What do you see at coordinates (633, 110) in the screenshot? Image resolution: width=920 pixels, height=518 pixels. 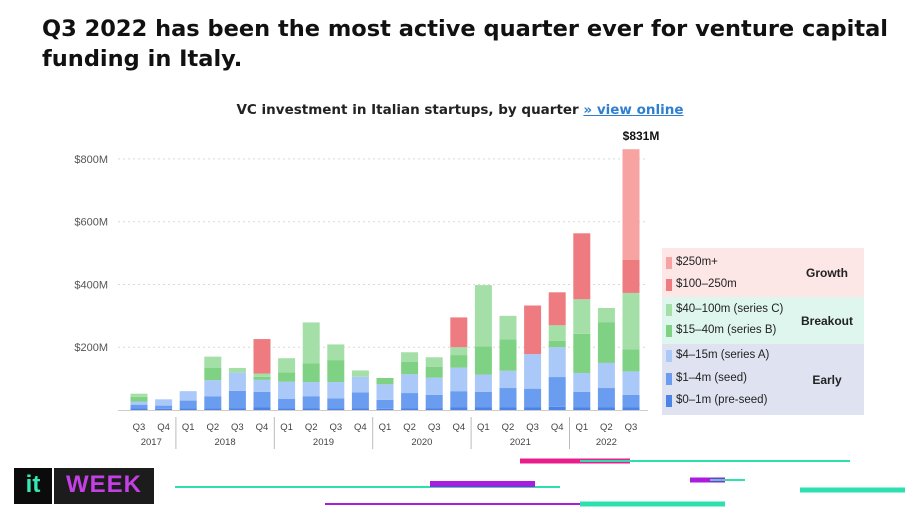 I see `view-online-link: » view online` at bounding box center [633, 110].